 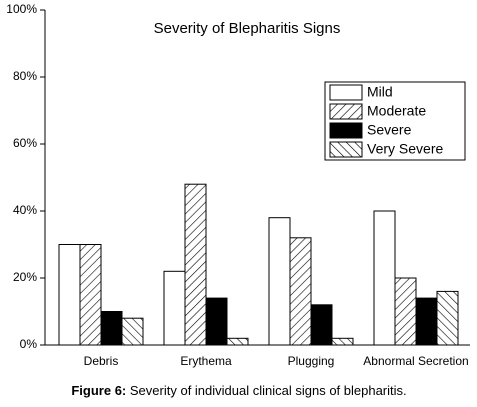 What do you see at coordinates (380, 92) in the screenshot?
I see `legend-label: Mild` at bounding box center [380, 92].